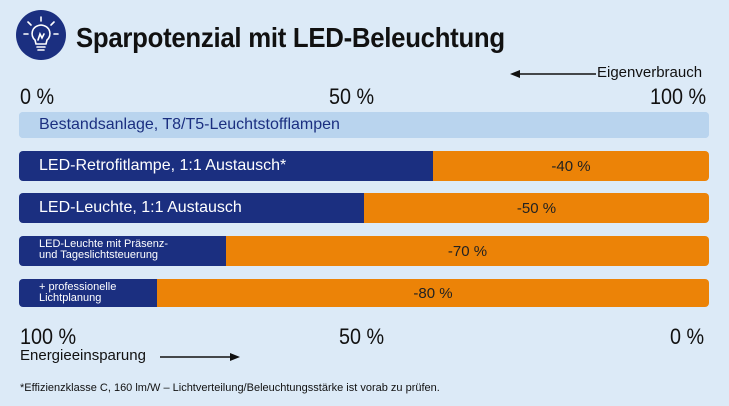 The image size is (729, 406). I want to click on savings-label: -50 %, so click(536, 208).